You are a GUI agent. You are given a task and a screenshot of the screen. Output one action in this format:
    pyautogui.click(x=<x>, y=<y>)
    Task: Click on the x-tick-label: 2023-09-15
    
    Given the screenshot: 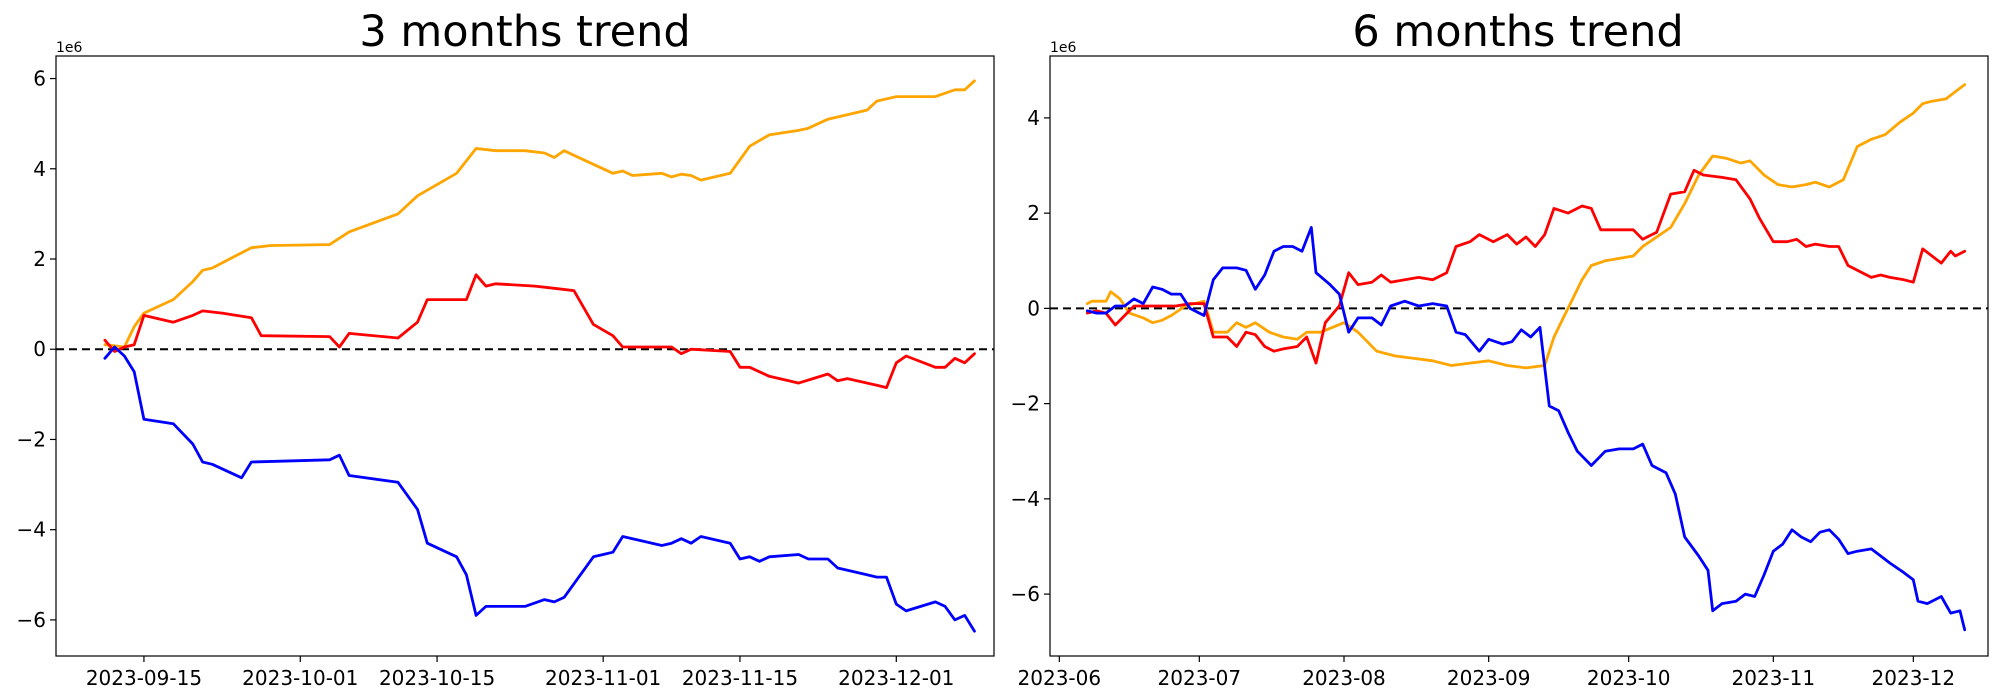 What is the action you would take?
    pyautogui.click(x=144, y=678)
    